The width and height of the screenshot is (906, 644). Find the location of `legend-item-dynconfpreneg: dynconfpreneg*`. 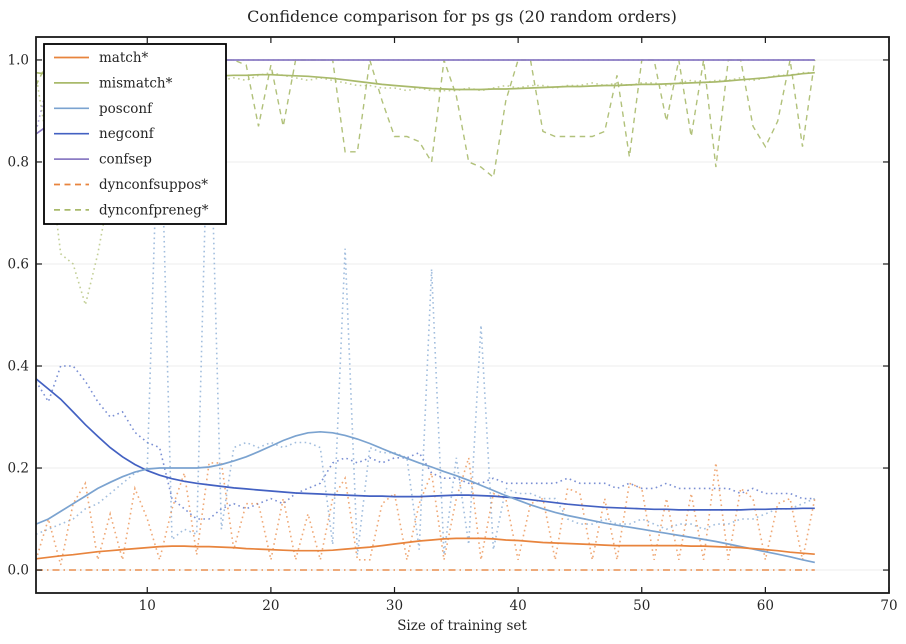

legend-item-dynconfpreneg: dynconfpreneg* is located at coordinates (131, 210).